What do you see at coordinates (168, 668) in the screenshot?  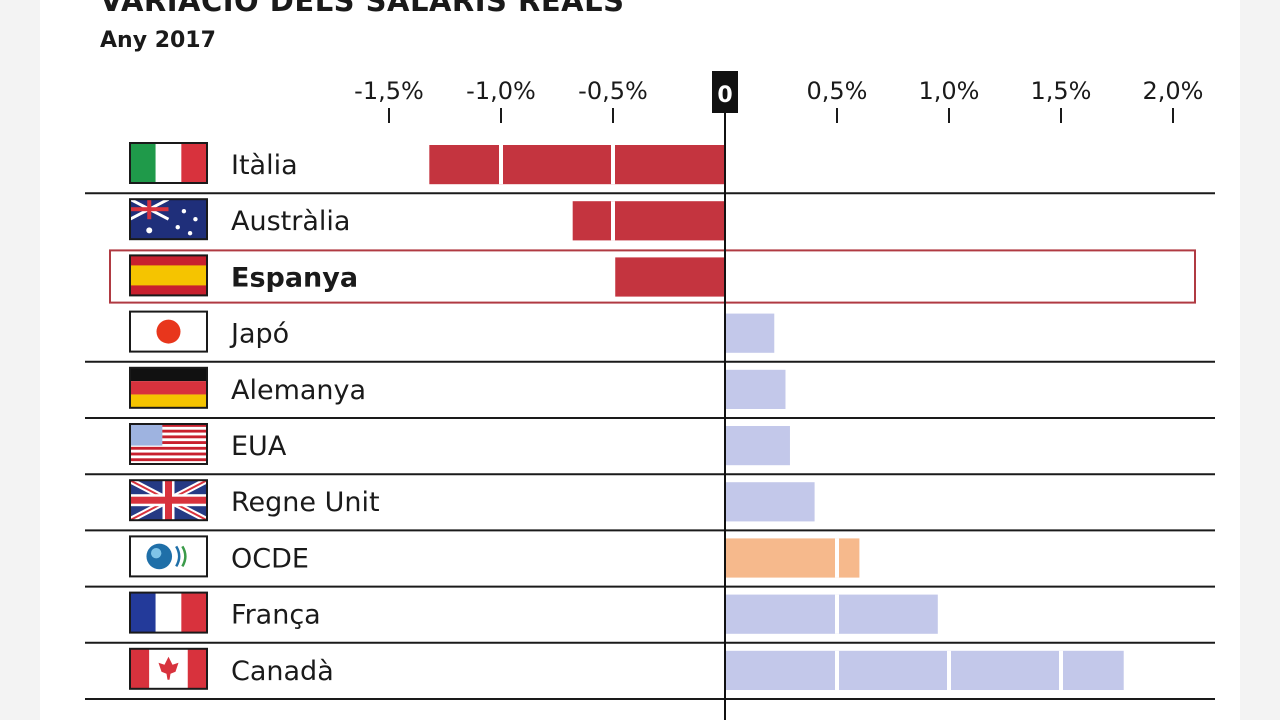 I see `canada-flag` at bounding box center [168, 668].